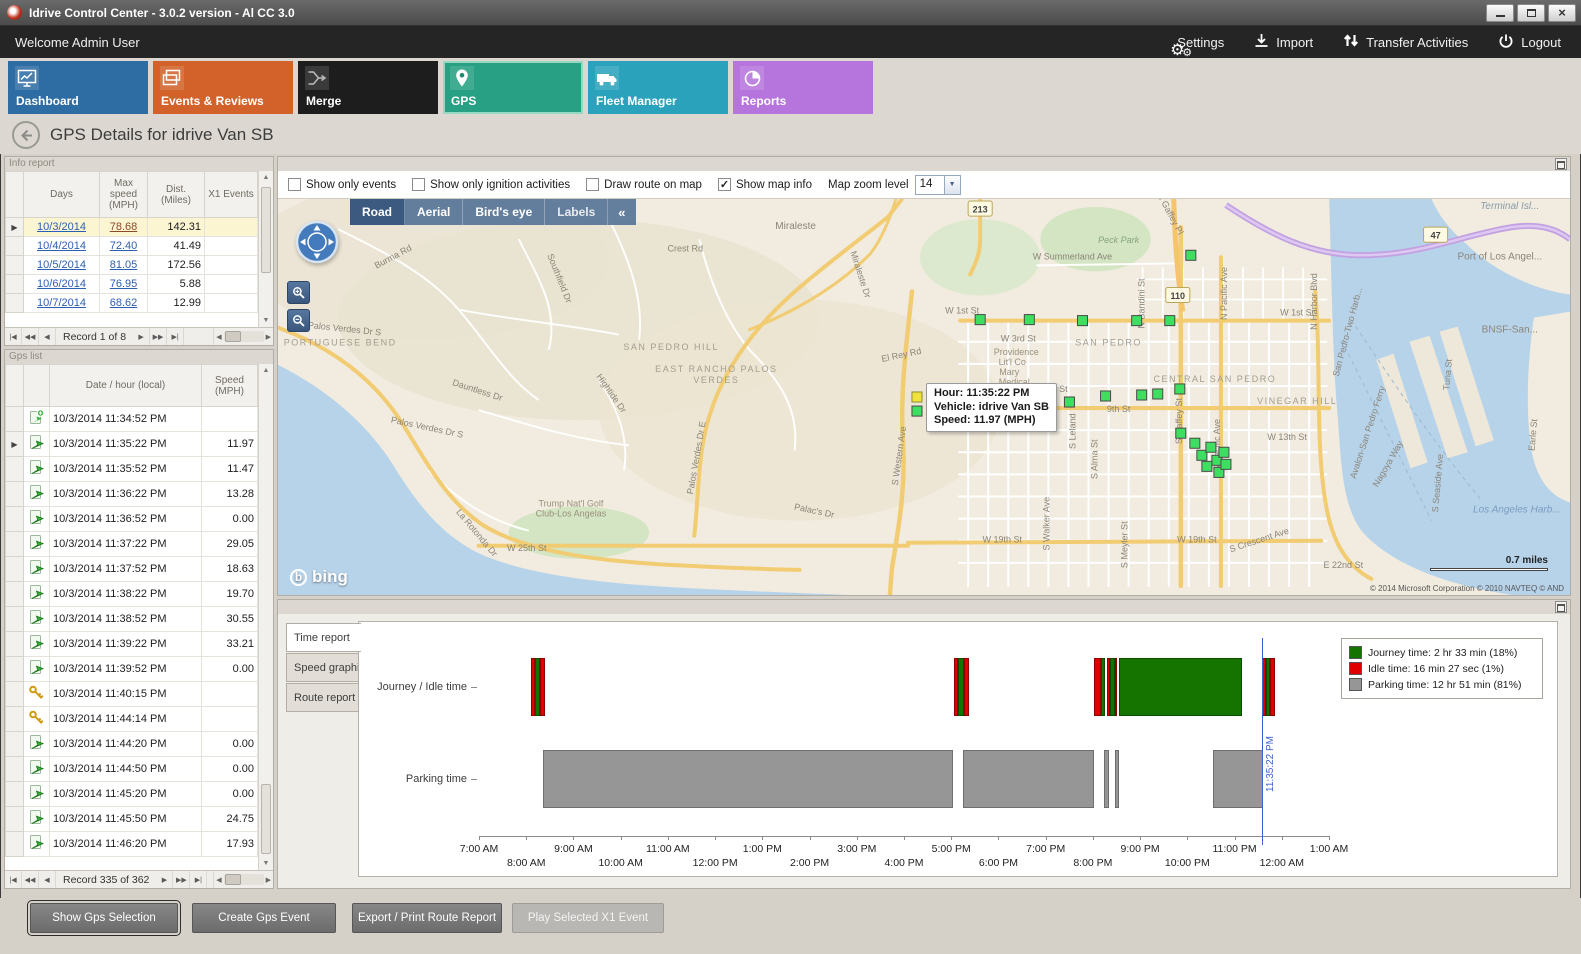  What do you see at coordinates (131, 719) in the screenshot?
I see `gps-list-row: 10/3/2014 11:44:14 PM` at bounding box center [131, 719].